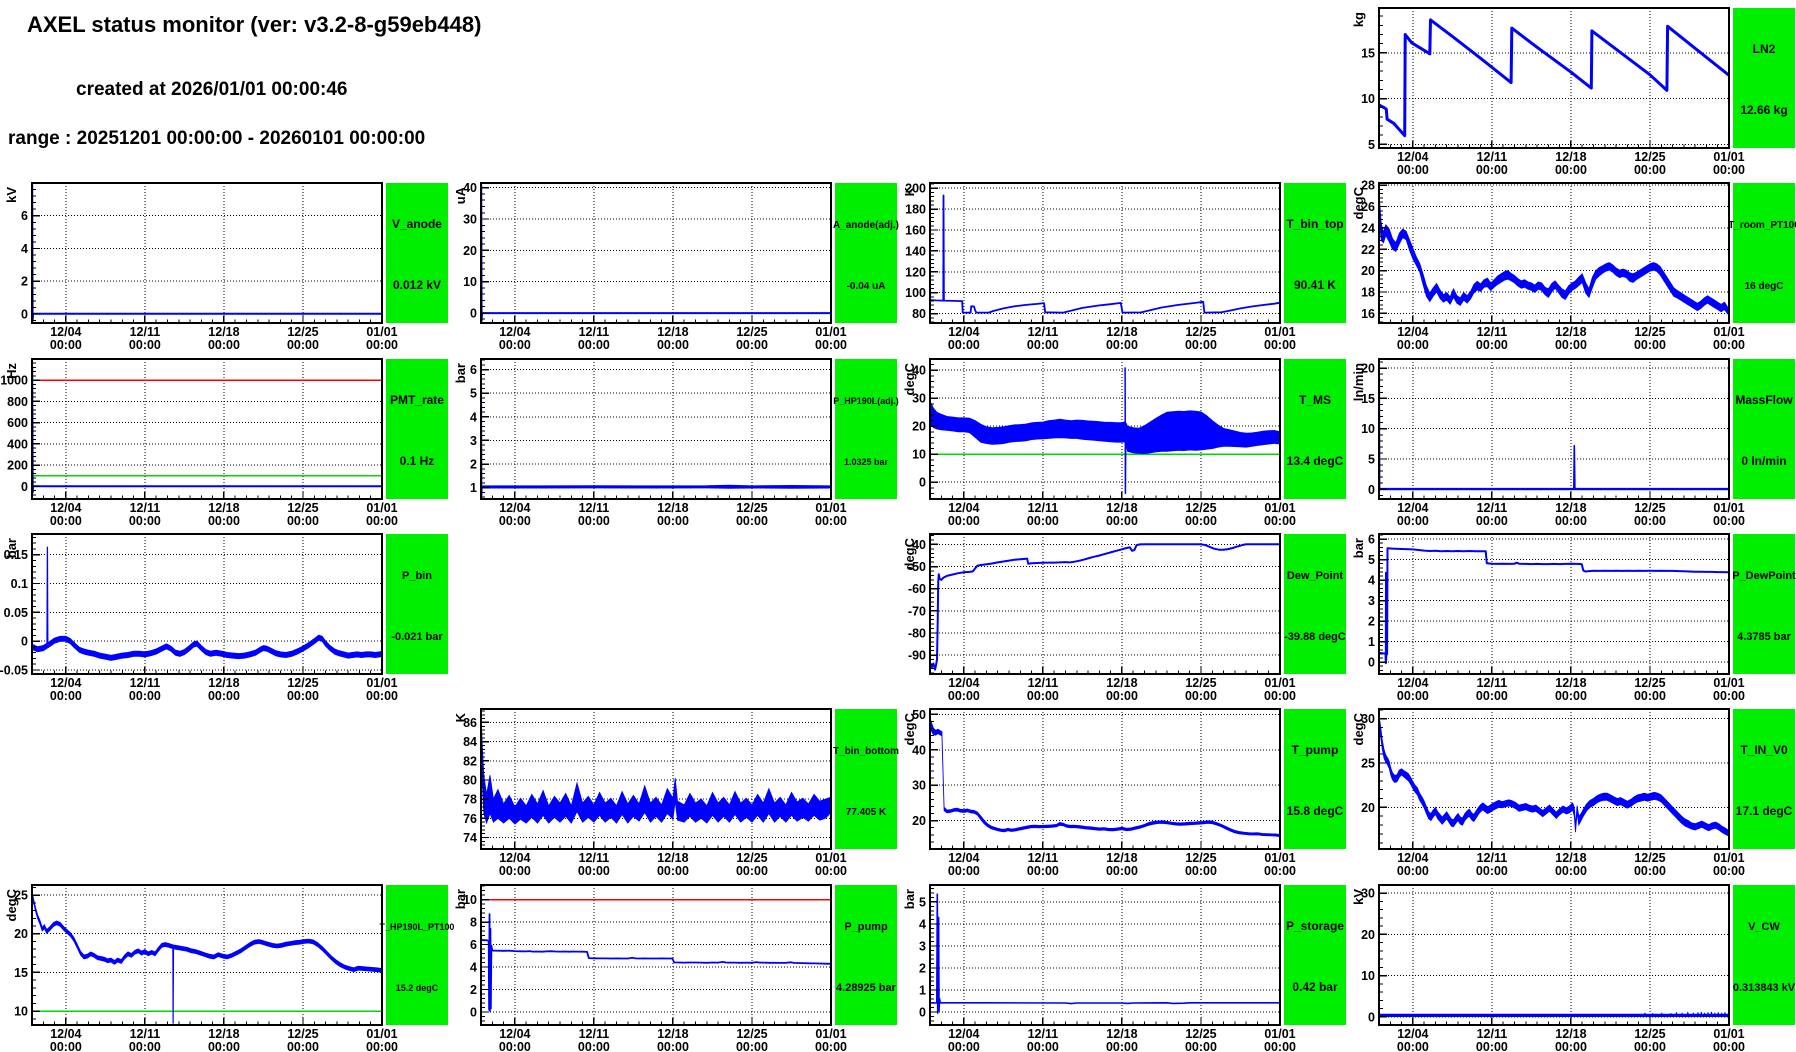  What do you see at coordinates (1371, 642) in the screenshot?
I see `svg-text: 1` at bounding box center [1371, 642].